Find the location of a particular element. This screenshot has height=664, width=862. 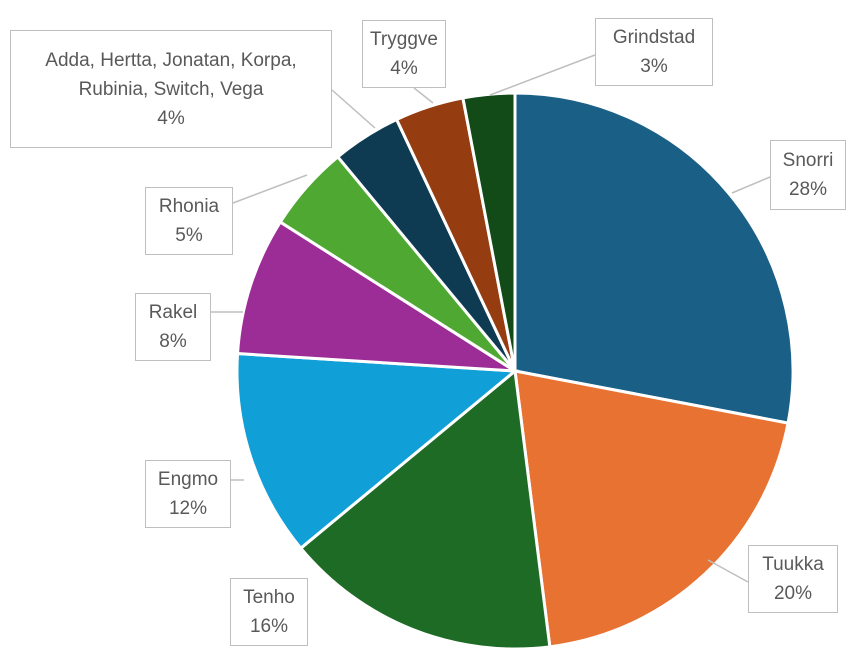

value-label: 8% is located at coordinates (173, 341).